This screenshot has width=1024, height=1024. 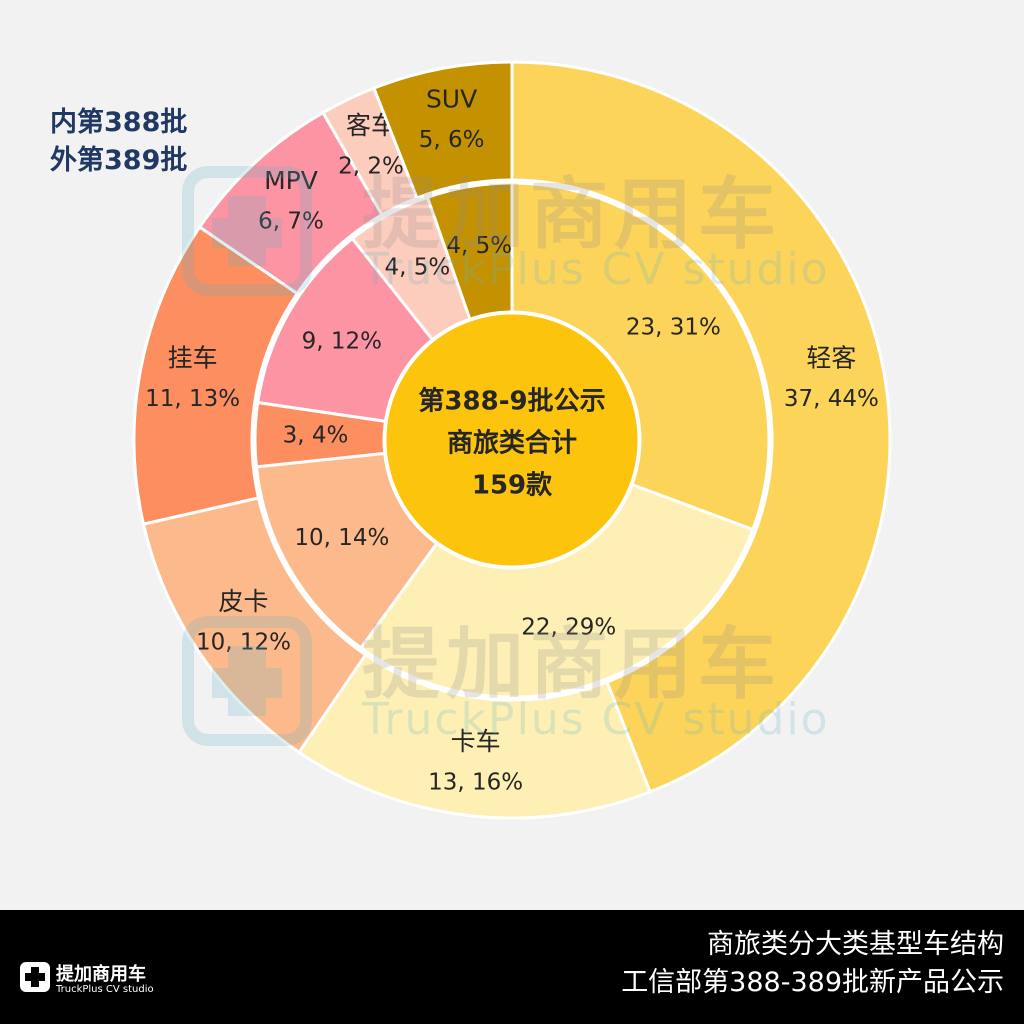 I want to click on inner-value-label-2: 10, 14%, so click(x=341, y=538).